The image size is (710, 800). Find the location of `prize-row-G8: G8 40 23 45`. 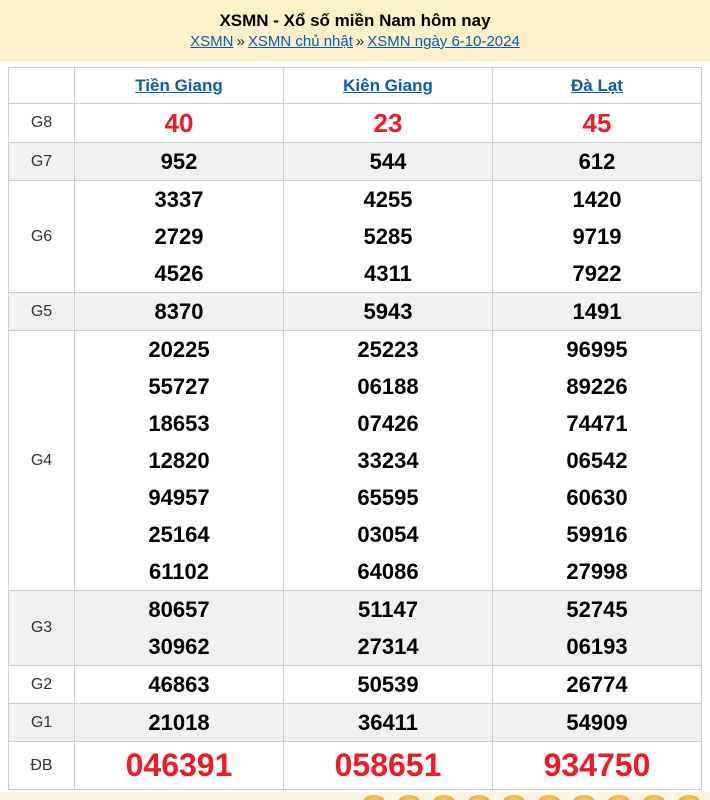

prize-row-G8: G8 40 23 45 is located at coordinates (355, 123).